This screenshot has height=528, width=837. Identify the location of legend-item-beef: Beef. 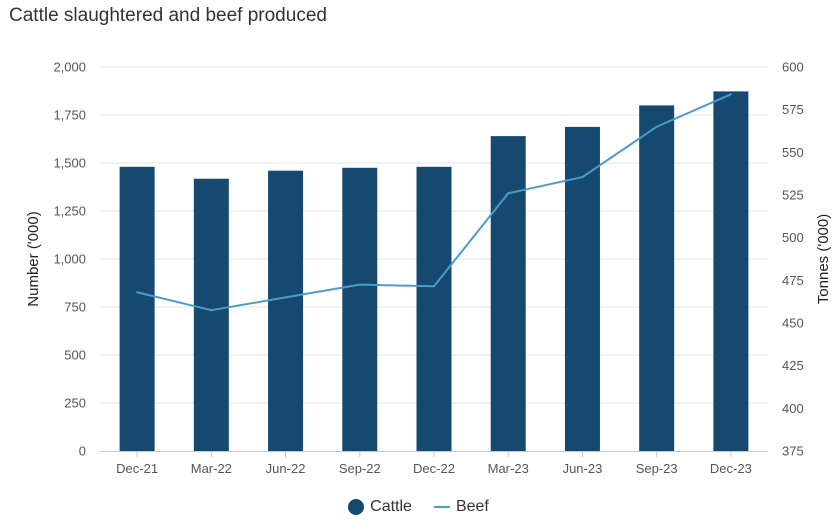
(461, 507).